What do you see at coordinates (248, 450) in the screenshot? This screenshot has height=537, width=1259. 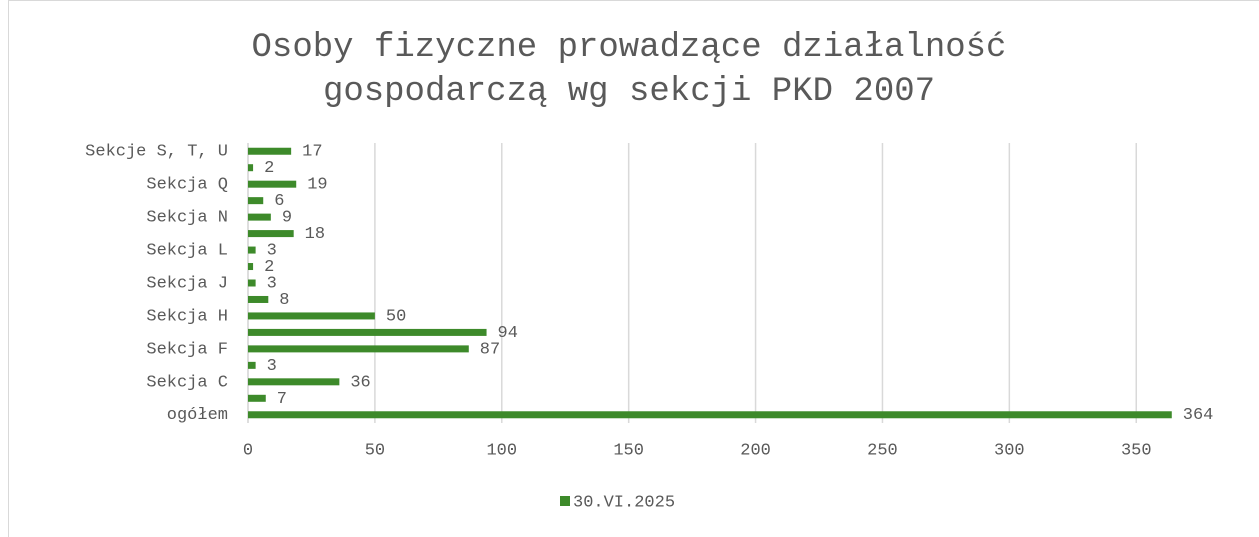 I see `x-tick-label: 0` at bounding box center [248, 450].